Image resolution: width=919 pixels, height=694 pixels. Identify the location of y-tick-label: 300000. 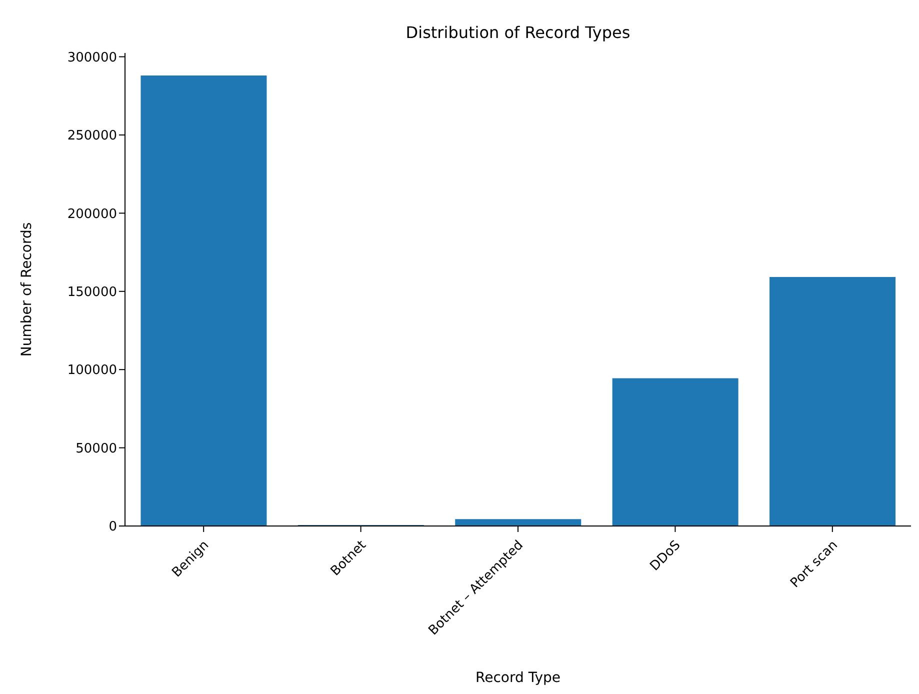
(92, 58).